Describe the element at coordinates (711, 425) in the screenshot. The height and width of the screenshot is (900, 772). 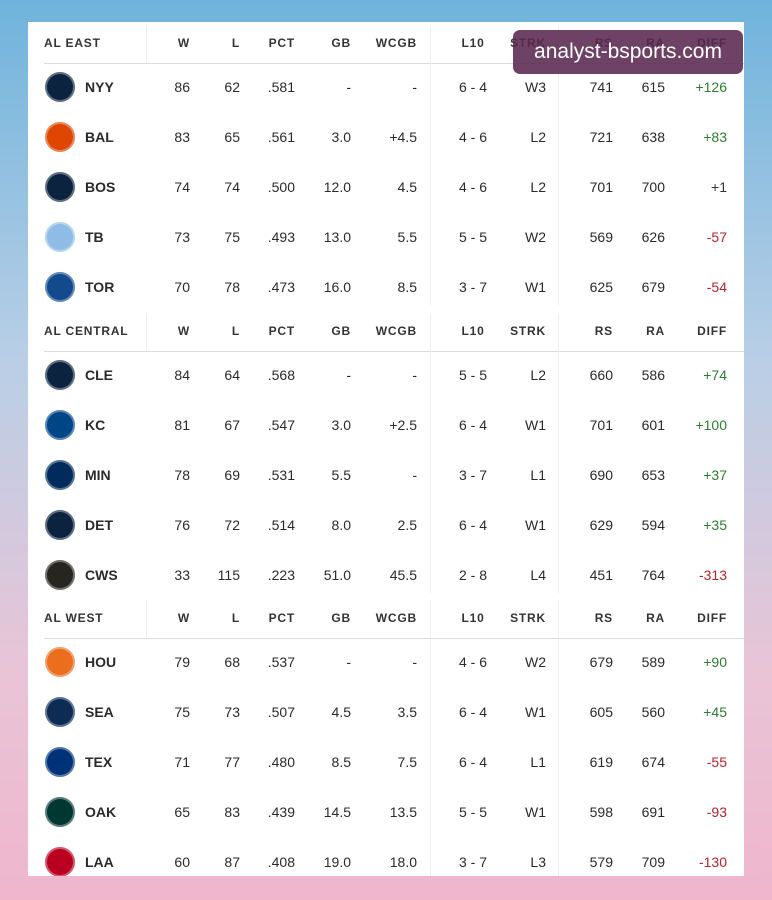
I see `stat-cell: +100` at that location.